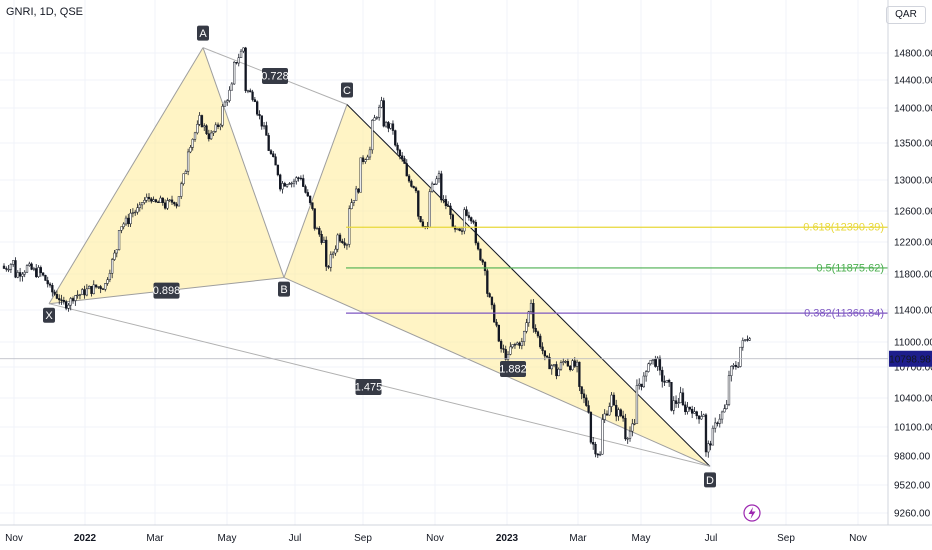 The height and width of the screenshot is (550, 932). I want to click on point-label-d: D, so click(710, 481).